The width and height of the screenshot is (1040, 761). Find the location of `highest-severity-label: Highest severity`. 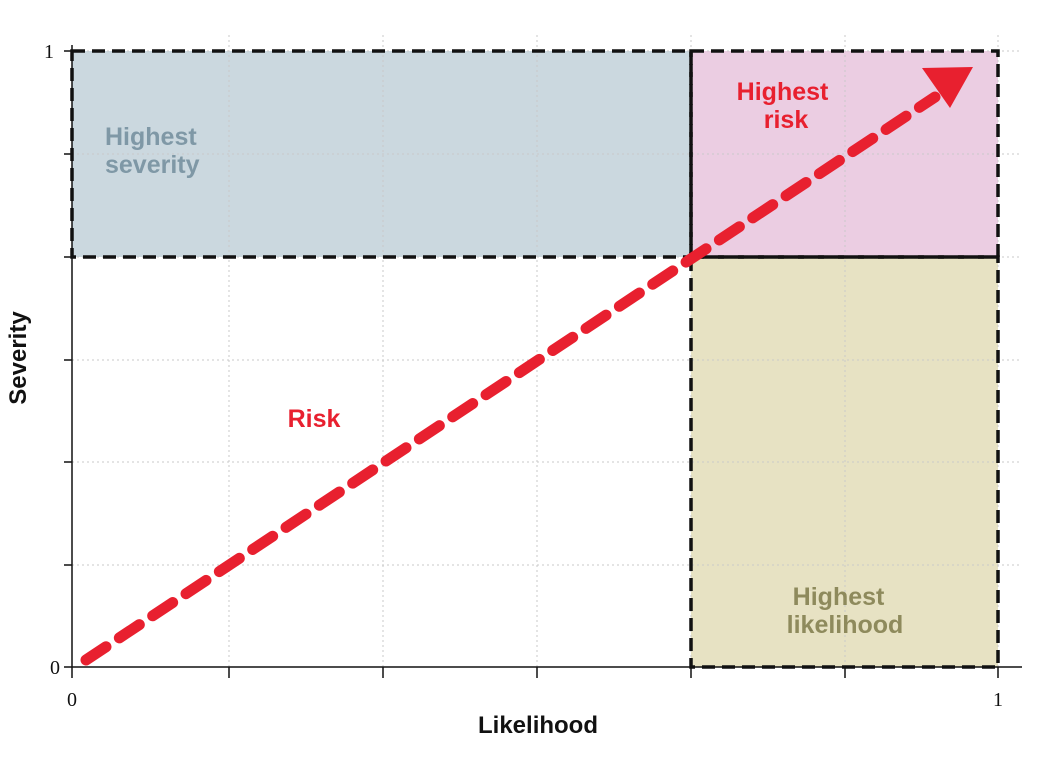

highest-severity-label: Highest severity is located at coordinates (154, 151).